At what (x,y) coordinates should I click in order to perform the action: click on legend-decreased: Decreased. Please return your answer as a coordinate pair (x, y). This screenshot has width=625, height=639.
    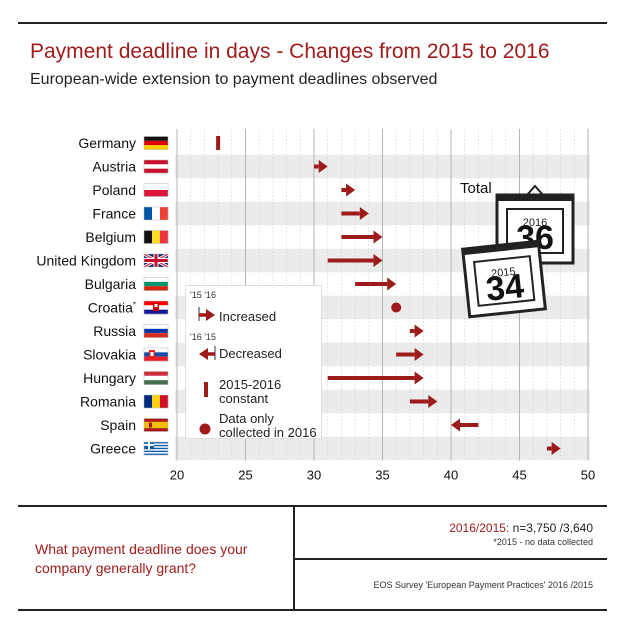
    Looking at the image, I should click on (250, 353).